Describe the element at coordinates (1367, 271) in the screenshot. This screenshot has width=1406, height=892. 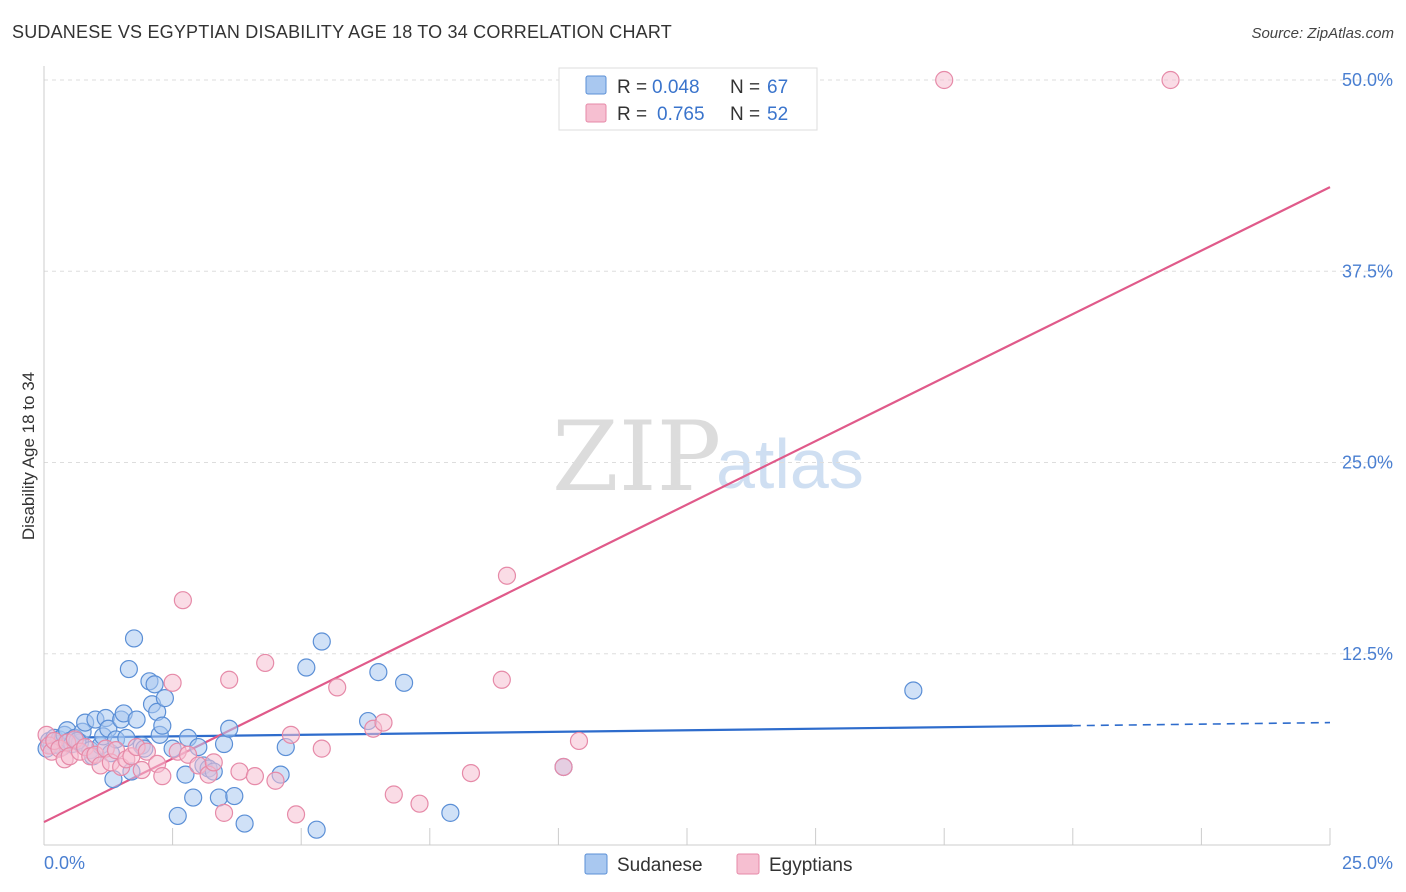
I see `y-tick-label-2: 37.5%` at that location.